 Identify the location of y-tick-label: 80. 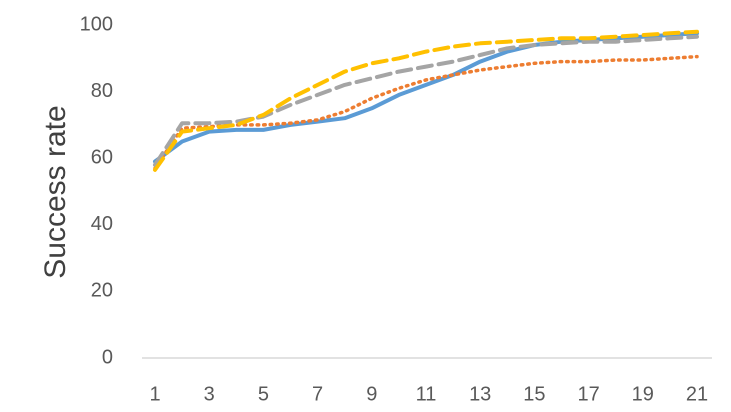
(102, 91).